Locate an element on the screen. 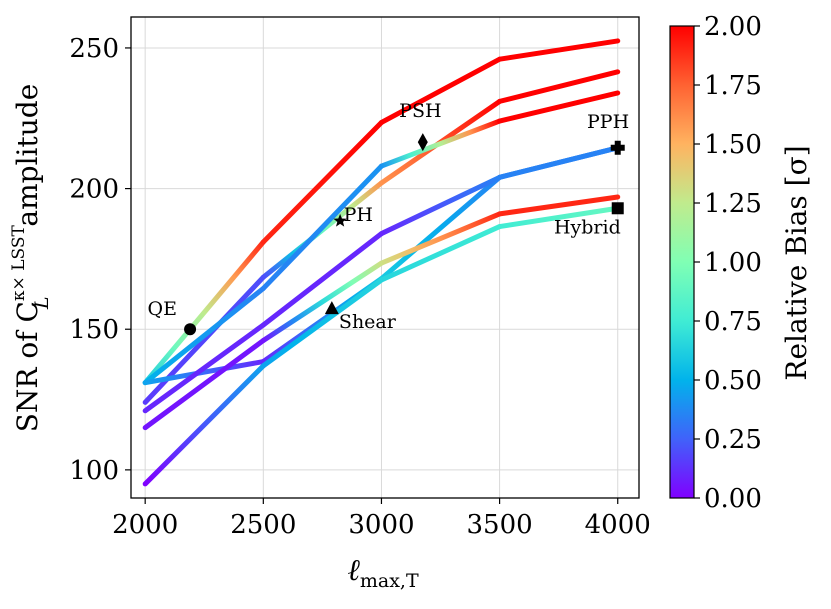  marker-ph is located at coordinates (340, 220).